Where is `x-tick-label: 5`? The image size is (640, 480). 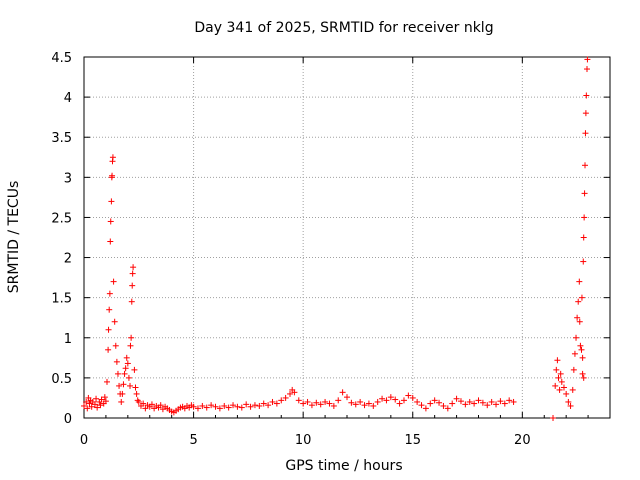 x-tick-label: 5 is located at coordinates (193, 440).